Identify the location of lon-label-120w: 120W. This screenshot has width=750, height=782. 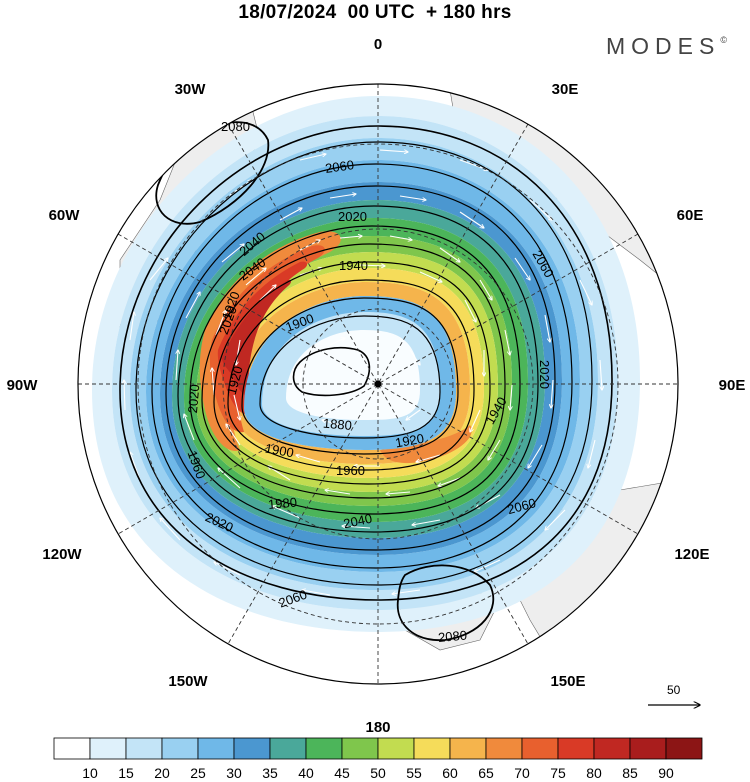
(62, 554).